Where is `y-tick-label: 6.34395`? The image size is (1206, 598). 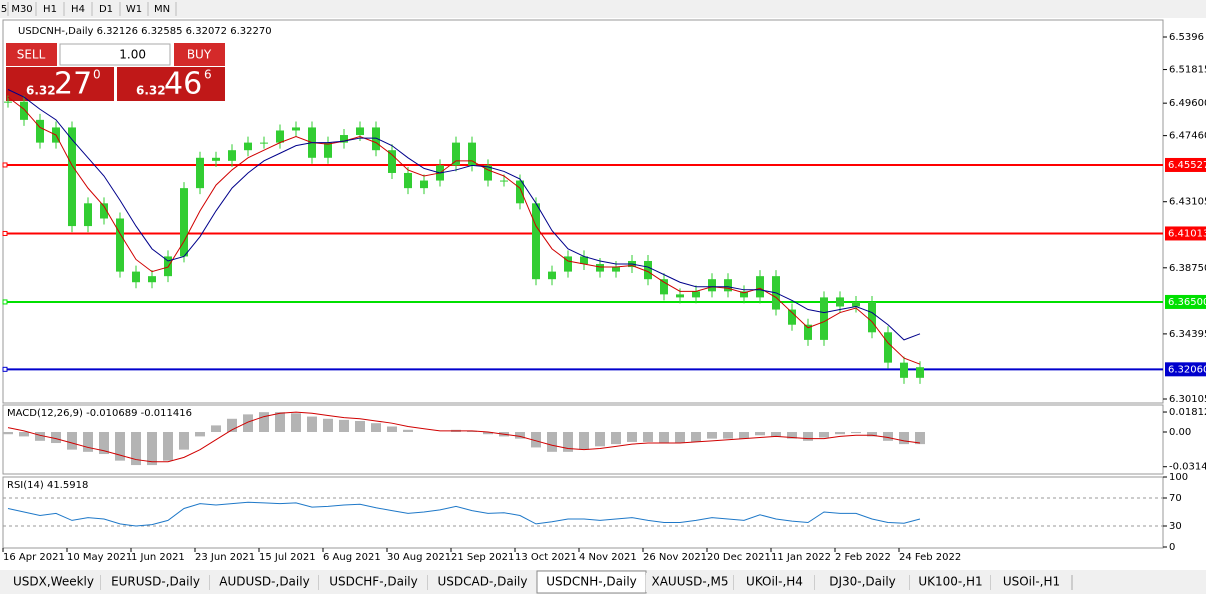
y-tick-label: 6.34395 is located at coordinates (1187, 334).